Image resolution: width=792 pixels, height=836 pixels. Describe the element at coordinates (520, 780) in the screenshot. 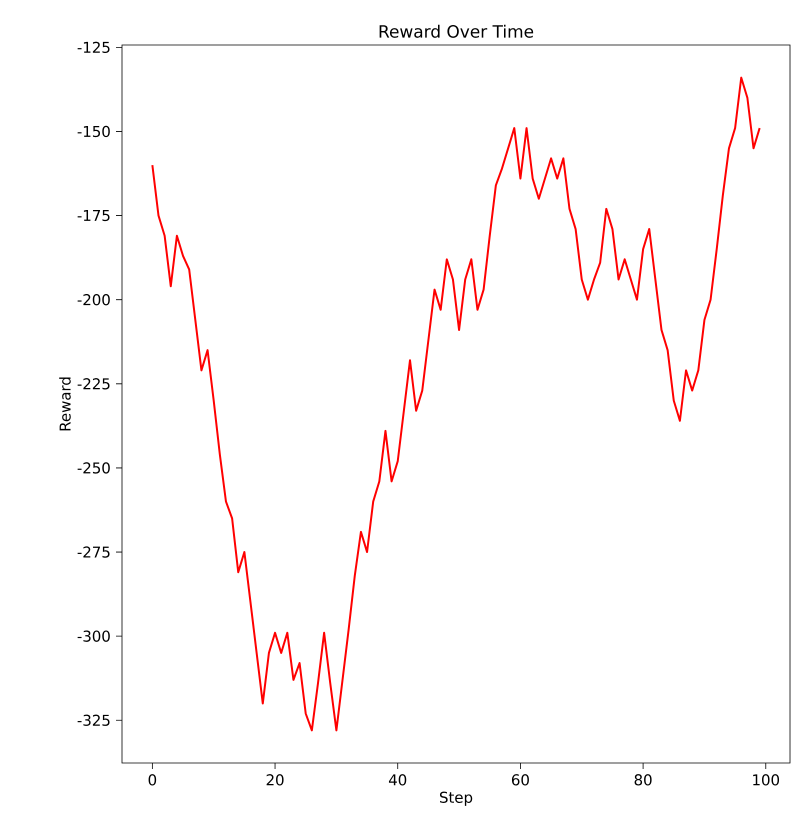

I see `x-tick-label: 60` at that location.